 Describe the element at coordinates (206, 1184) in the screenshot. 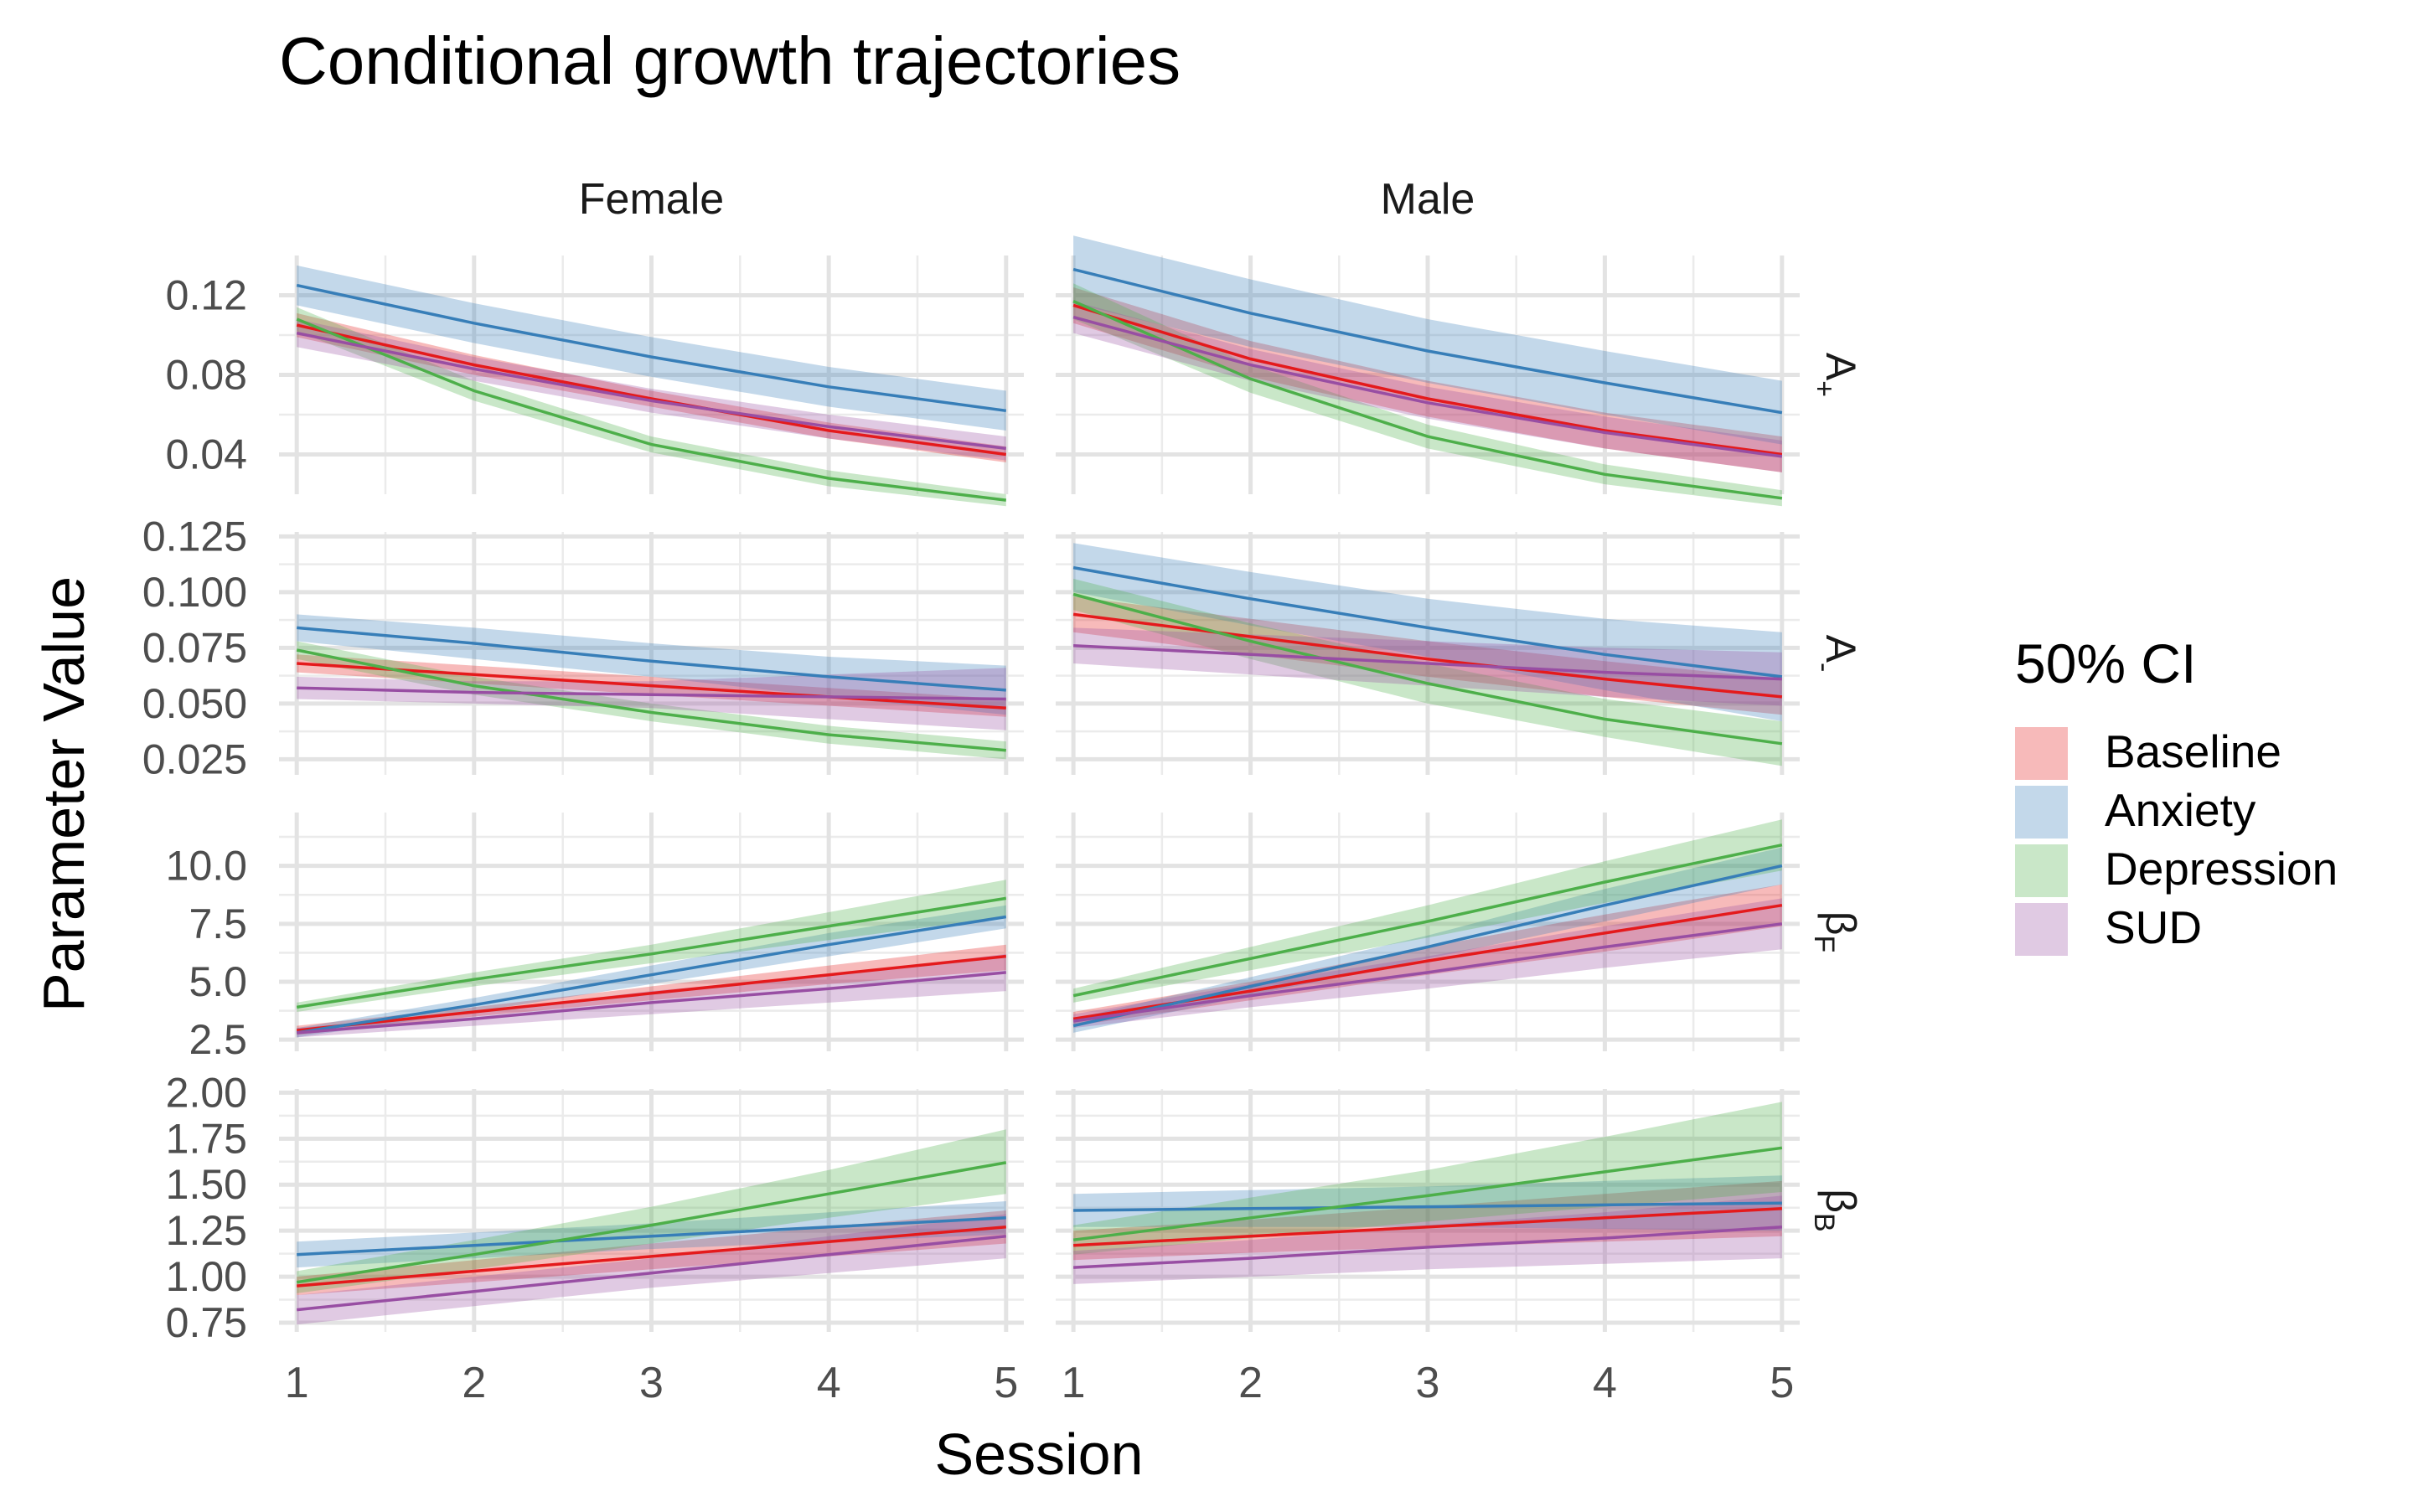

I see `y-tick-label: 1.50` at that location.